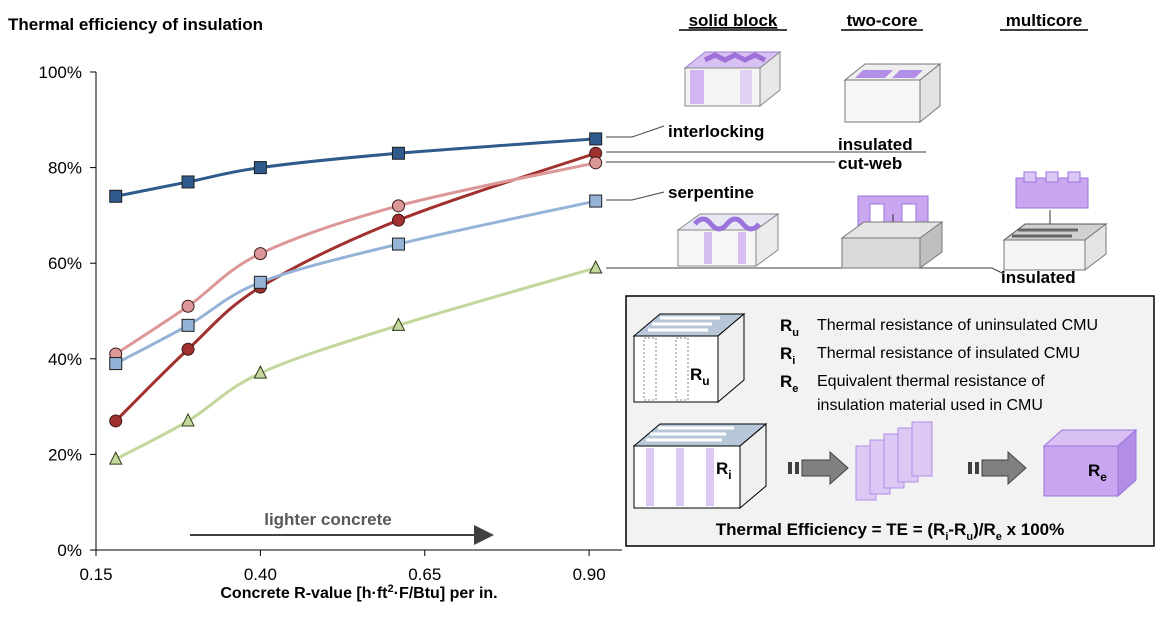 This screenshot has width=1163, height=633. Describe the element at coordinates (948, 353) in the screenshot. I see `def-ri-text: Thermal resistance of insulated CMU` at that location.